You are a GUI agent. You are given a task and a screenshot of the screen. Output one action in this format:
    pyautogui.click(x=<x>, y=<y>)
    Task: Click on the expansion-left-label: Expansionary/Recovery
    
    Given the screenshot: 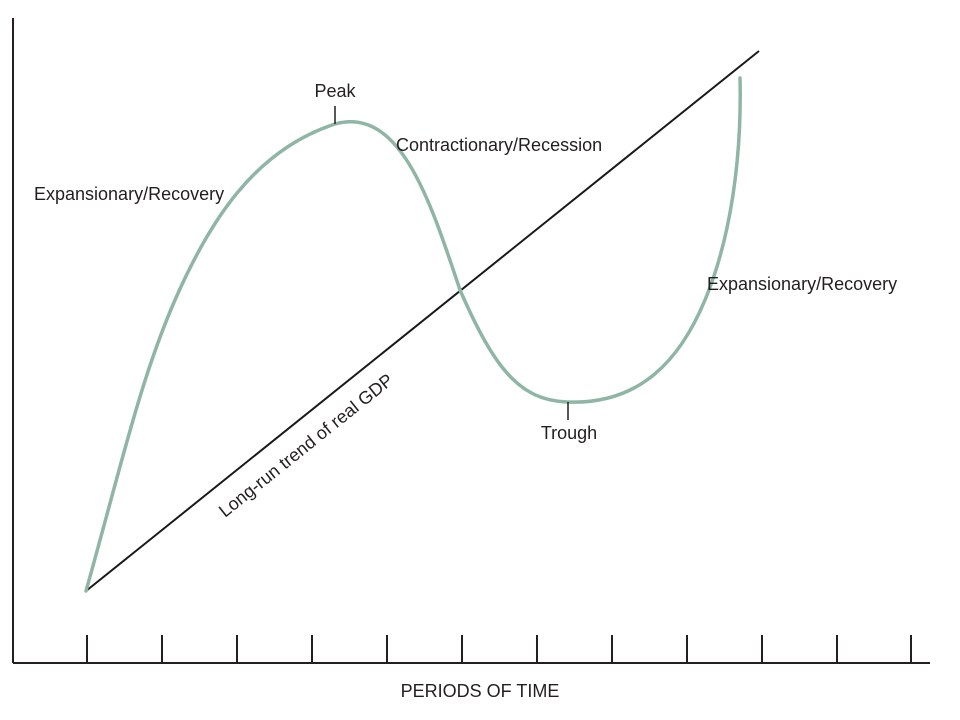 What is the action you would take?
    pyautogui.click(x=129, y=194)
    